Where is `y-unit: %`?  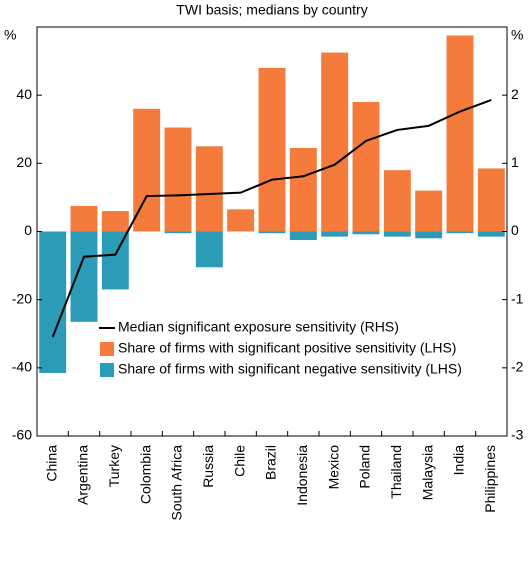
y-unit: % is located at coordinates (10, 35).